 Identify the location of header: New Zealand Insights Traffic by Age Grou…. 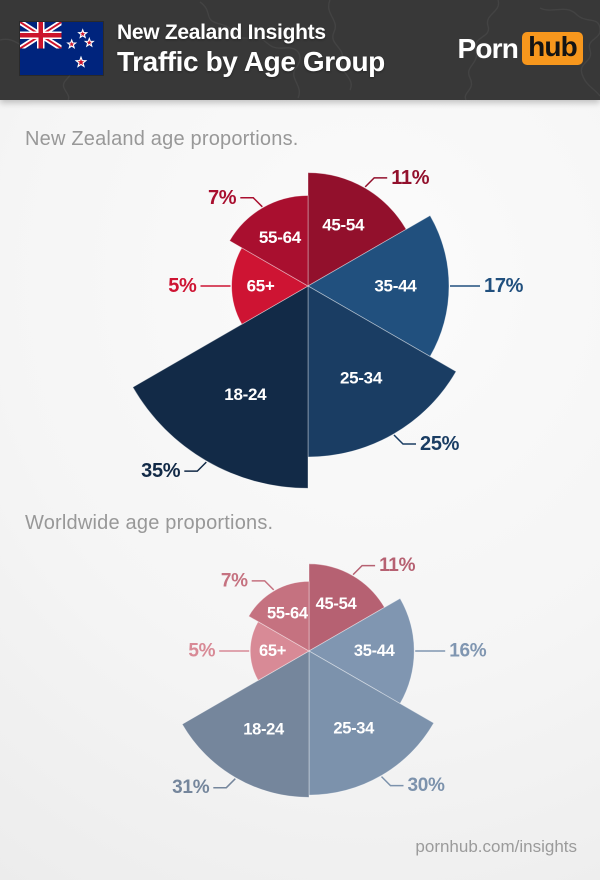
(300, 50).